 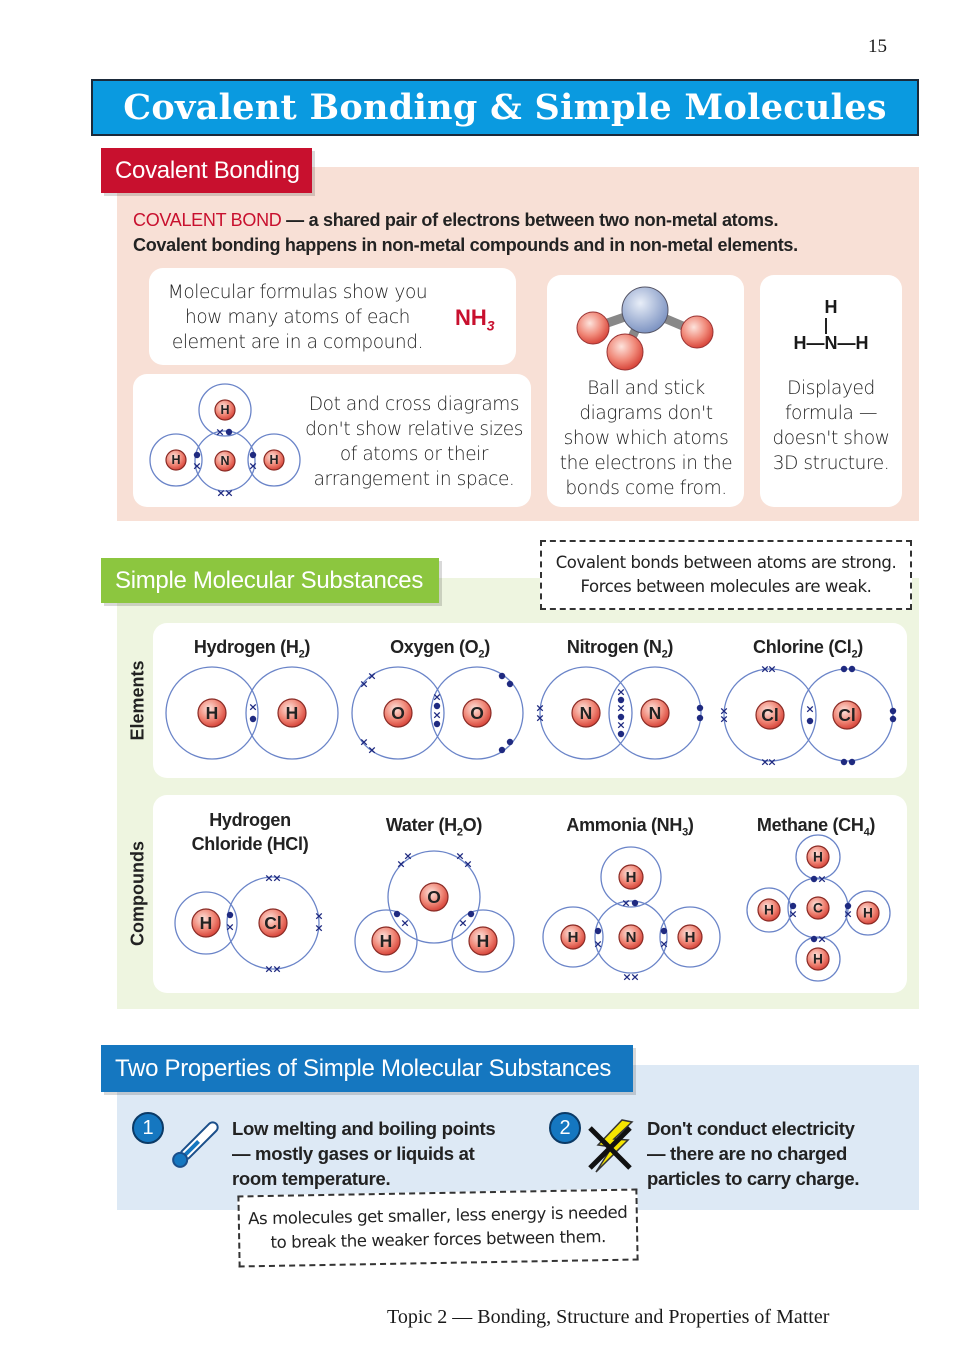 What do you see at coordinates (630, 827) in the screenshot?
I see `molecule-title: Ammonia (NH3)` at bounding box center [630, 827].